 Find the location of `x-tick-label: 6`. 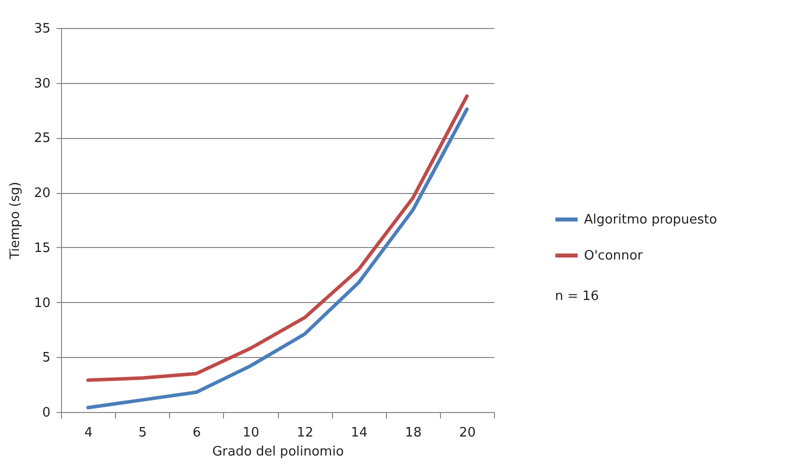

x-tick-label: 6 is located at coordinates (196, 433).